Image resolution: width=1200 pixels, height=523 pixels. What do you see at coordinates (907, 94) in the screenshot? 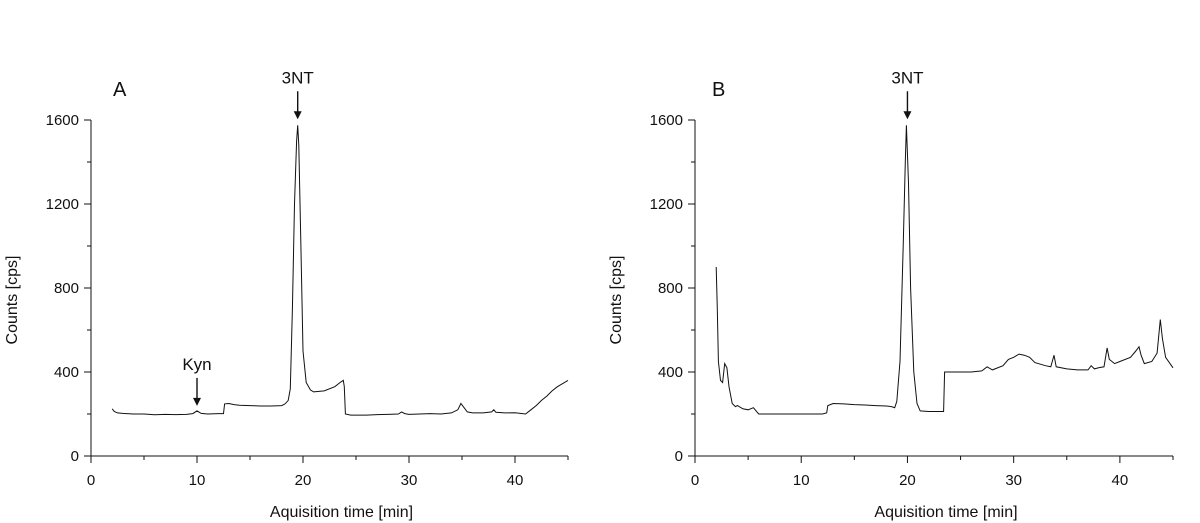
I see `panel-b-annotations: 3NT` at bounding box center [907, 94].